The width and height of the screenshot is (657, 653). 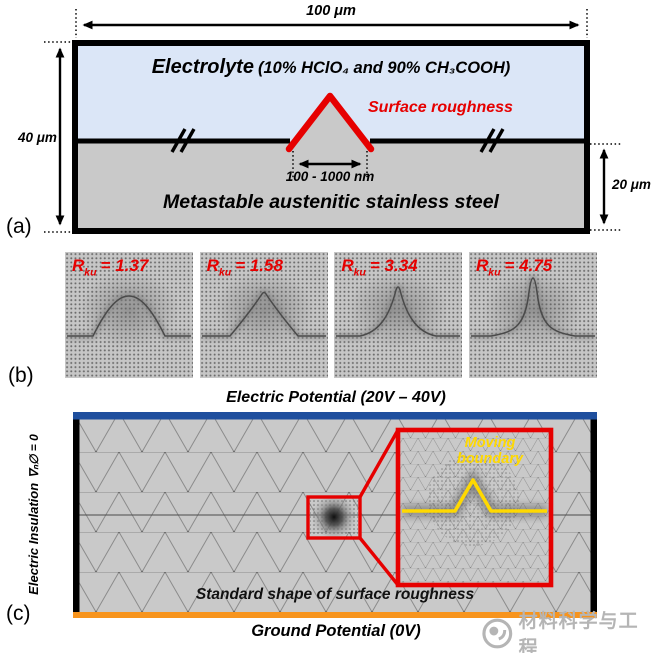 What do you see at coordinates (34, 456) in the screenshot?
I see `insulation-equation: ∇ₙ∅ = 0` at bounding box center [34, 456].